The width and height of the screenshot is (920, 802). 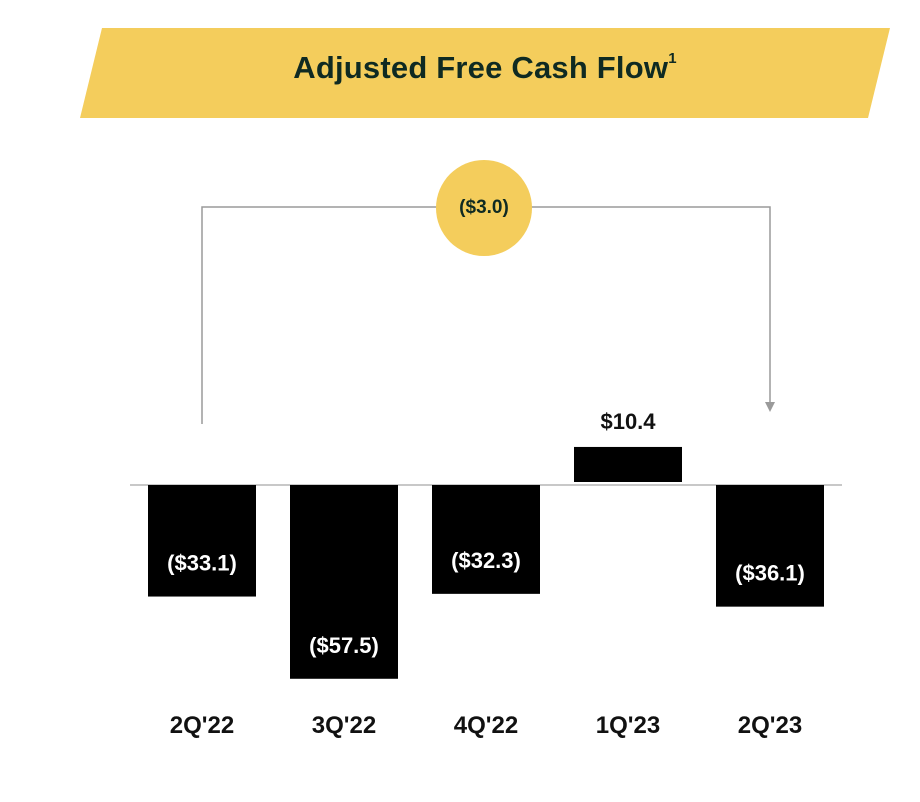 I want to click on change-badge: ($3.0), so click(x=484, y=208).